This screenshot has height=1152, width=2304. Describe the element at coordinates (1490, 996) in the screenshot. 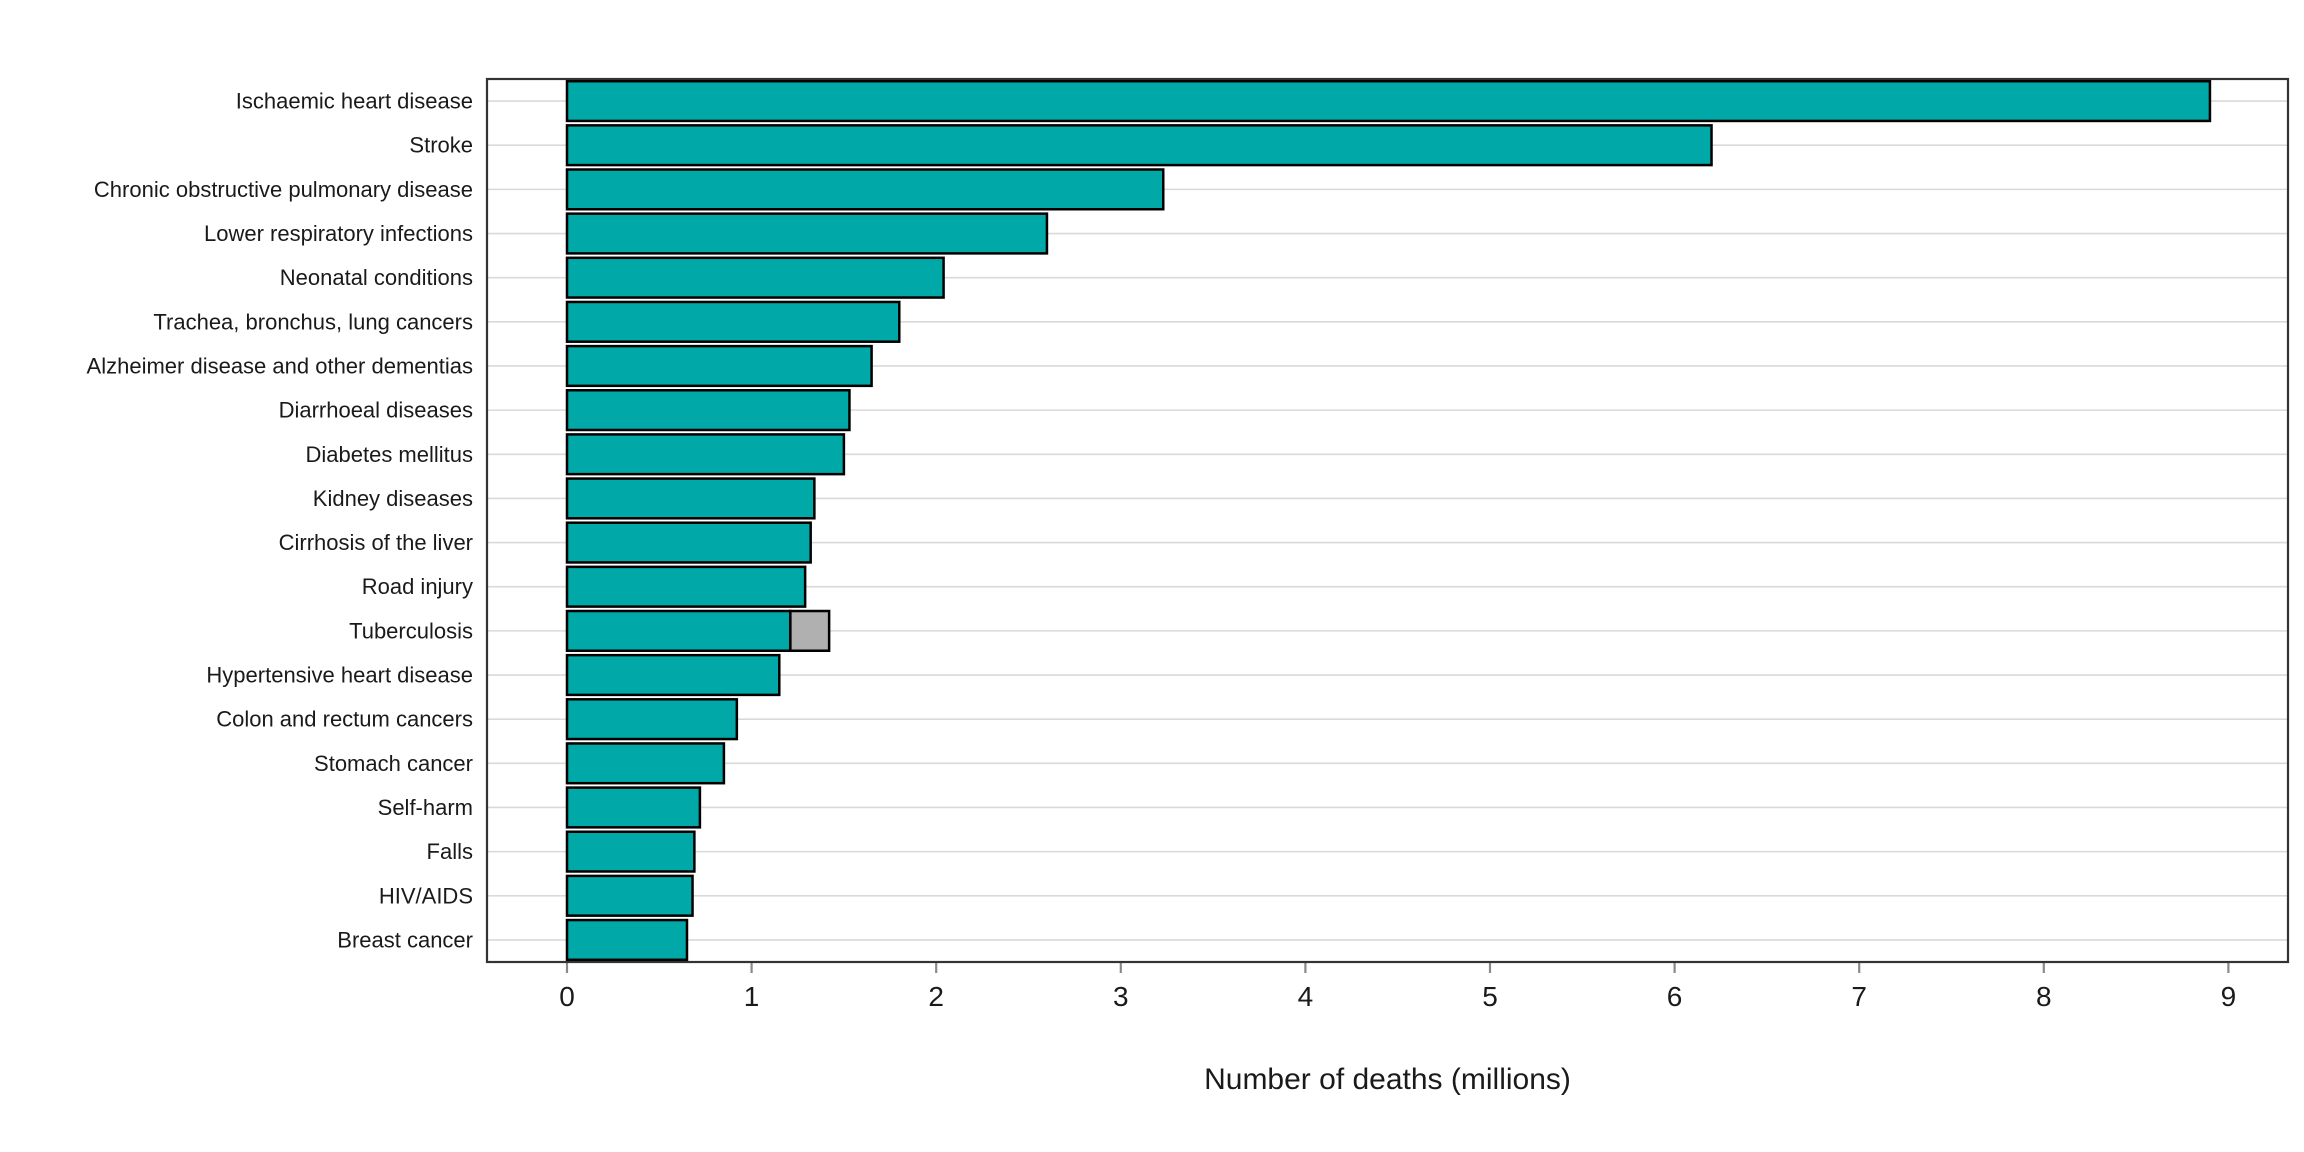

I see `x-tick-label: 5` at that location.